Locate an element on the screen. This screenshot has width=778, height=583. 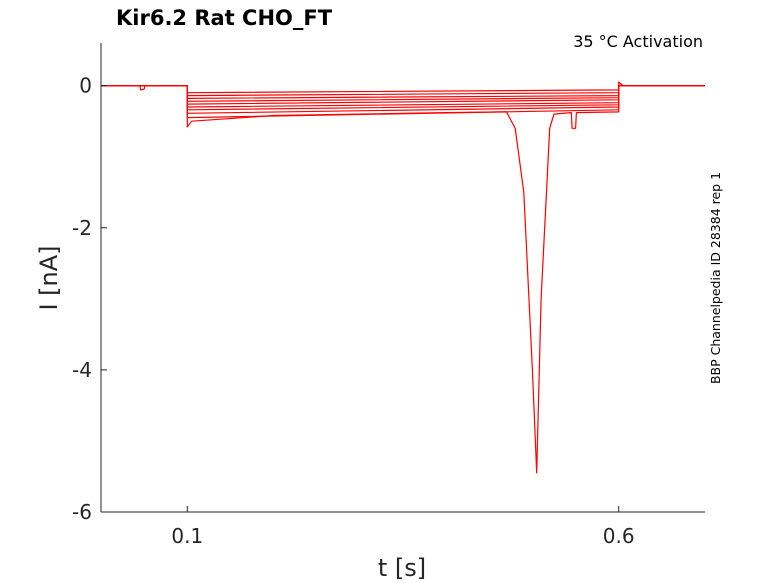
x-axis-label: t [s] is located at coordinates (402, 568).